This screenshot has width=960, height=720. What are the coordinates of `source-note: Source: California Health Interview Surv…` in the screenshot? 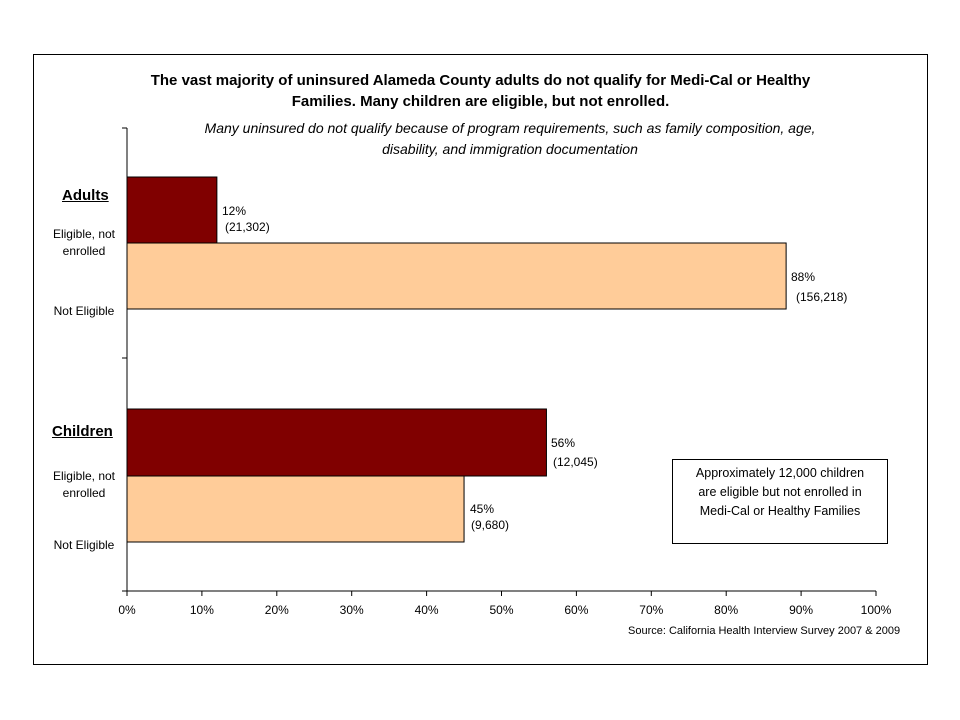 It's located at (764, 631).